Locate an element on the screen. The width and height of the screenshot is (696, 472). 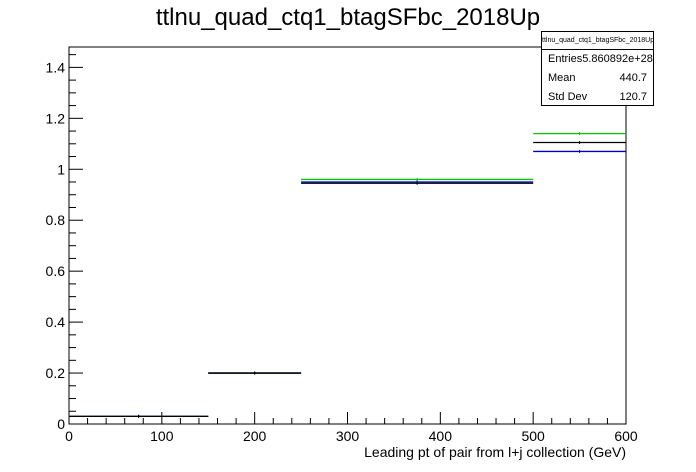
stats-box-name: ttlnu_quad_ctq1_btagSFbc_2018Up is located at coordinates (598, 41).